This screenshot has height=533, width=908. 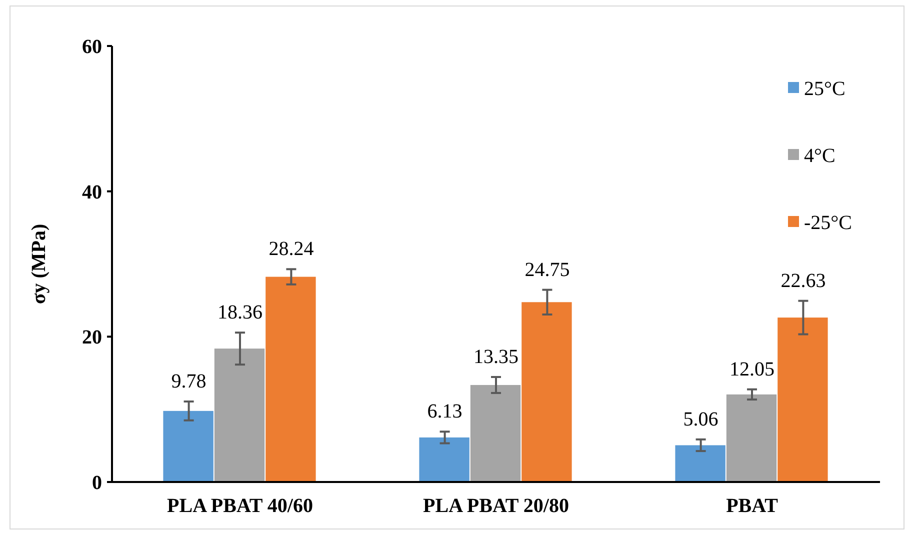 What do you see at coordinates (92, 47) in the screenshot?
I see `y-tick-label: 60` at bounding box center [92, 47].